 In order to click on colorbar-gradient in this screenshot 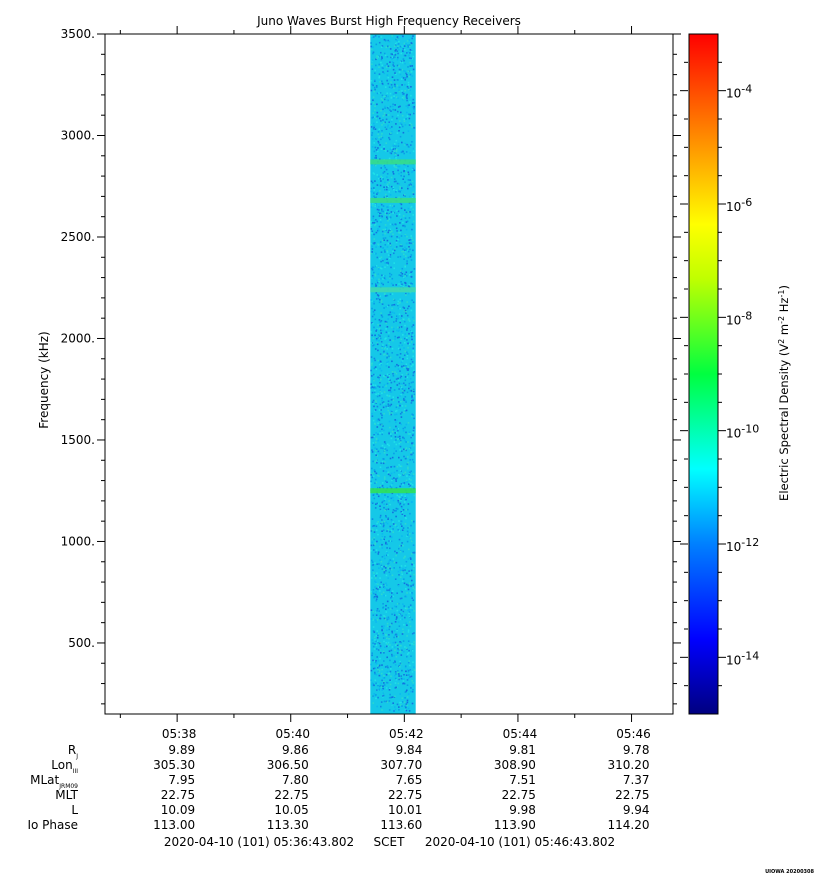, I will do `click(703, 374)`.